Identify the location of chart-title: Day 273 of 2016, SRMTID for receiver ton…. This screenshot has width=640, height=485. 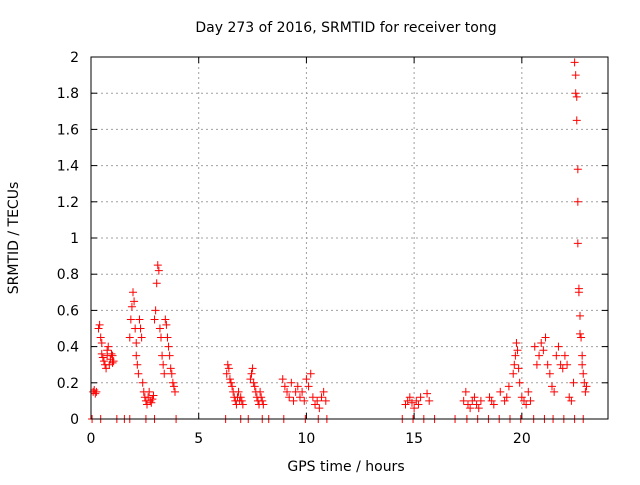
(345, 28).